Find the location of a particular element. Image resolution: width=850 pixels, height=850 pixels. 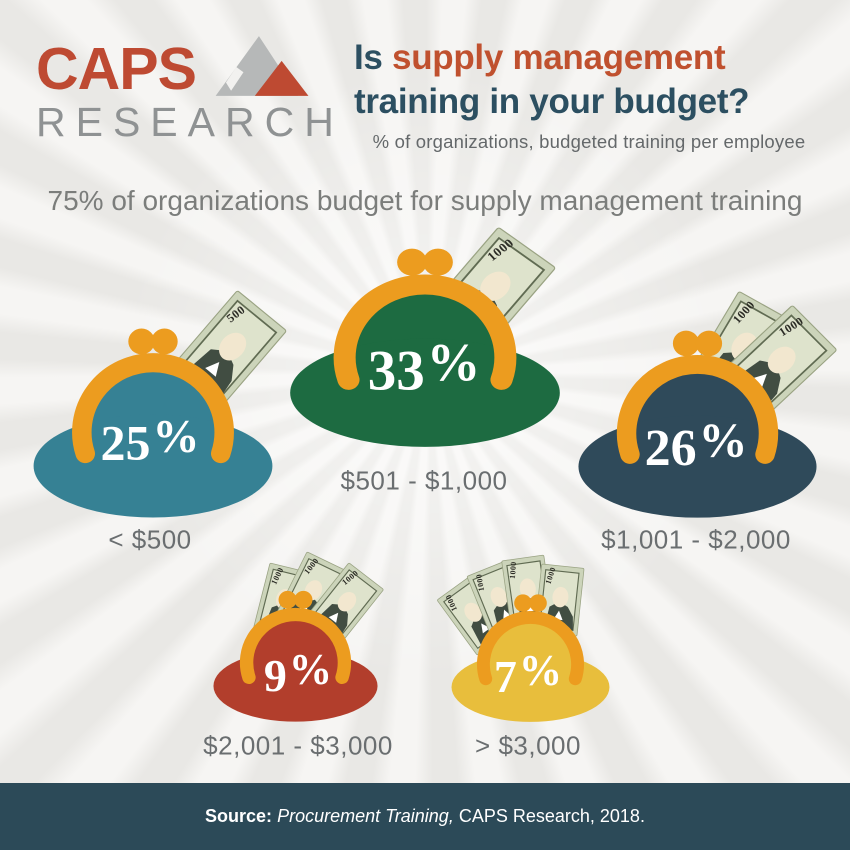

range-label-501-1000: $501 - $1,000 is located at coordinates (424, 480).